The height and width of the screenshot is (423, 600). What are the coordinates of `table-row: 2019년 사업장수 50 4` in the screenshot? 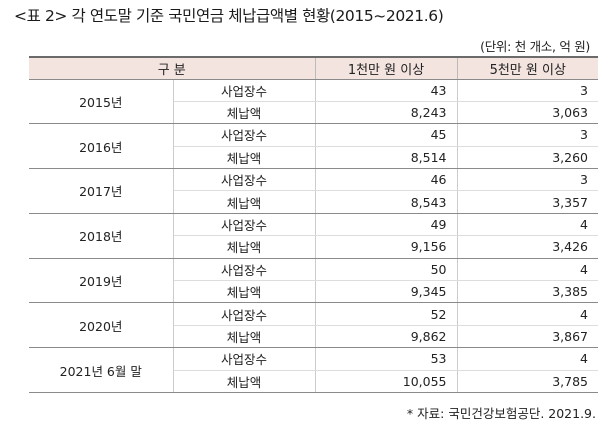 It's located at (313, 281).